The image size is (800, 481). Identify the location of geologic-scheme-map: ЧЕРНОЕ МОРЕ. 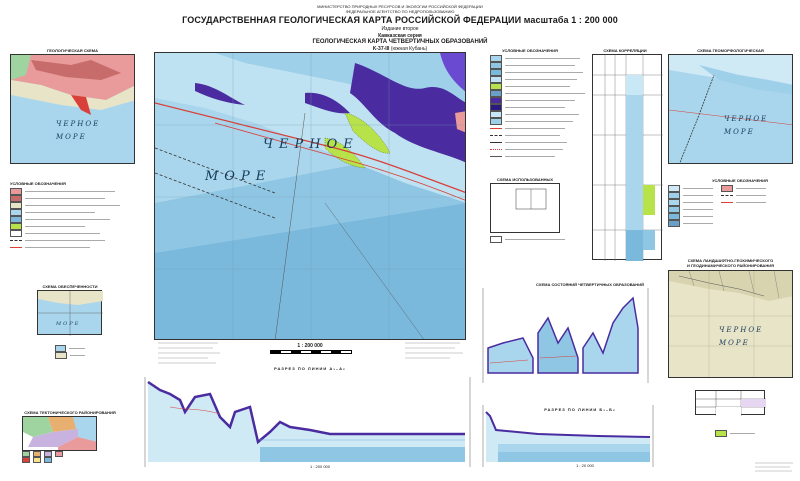
(72, 109).